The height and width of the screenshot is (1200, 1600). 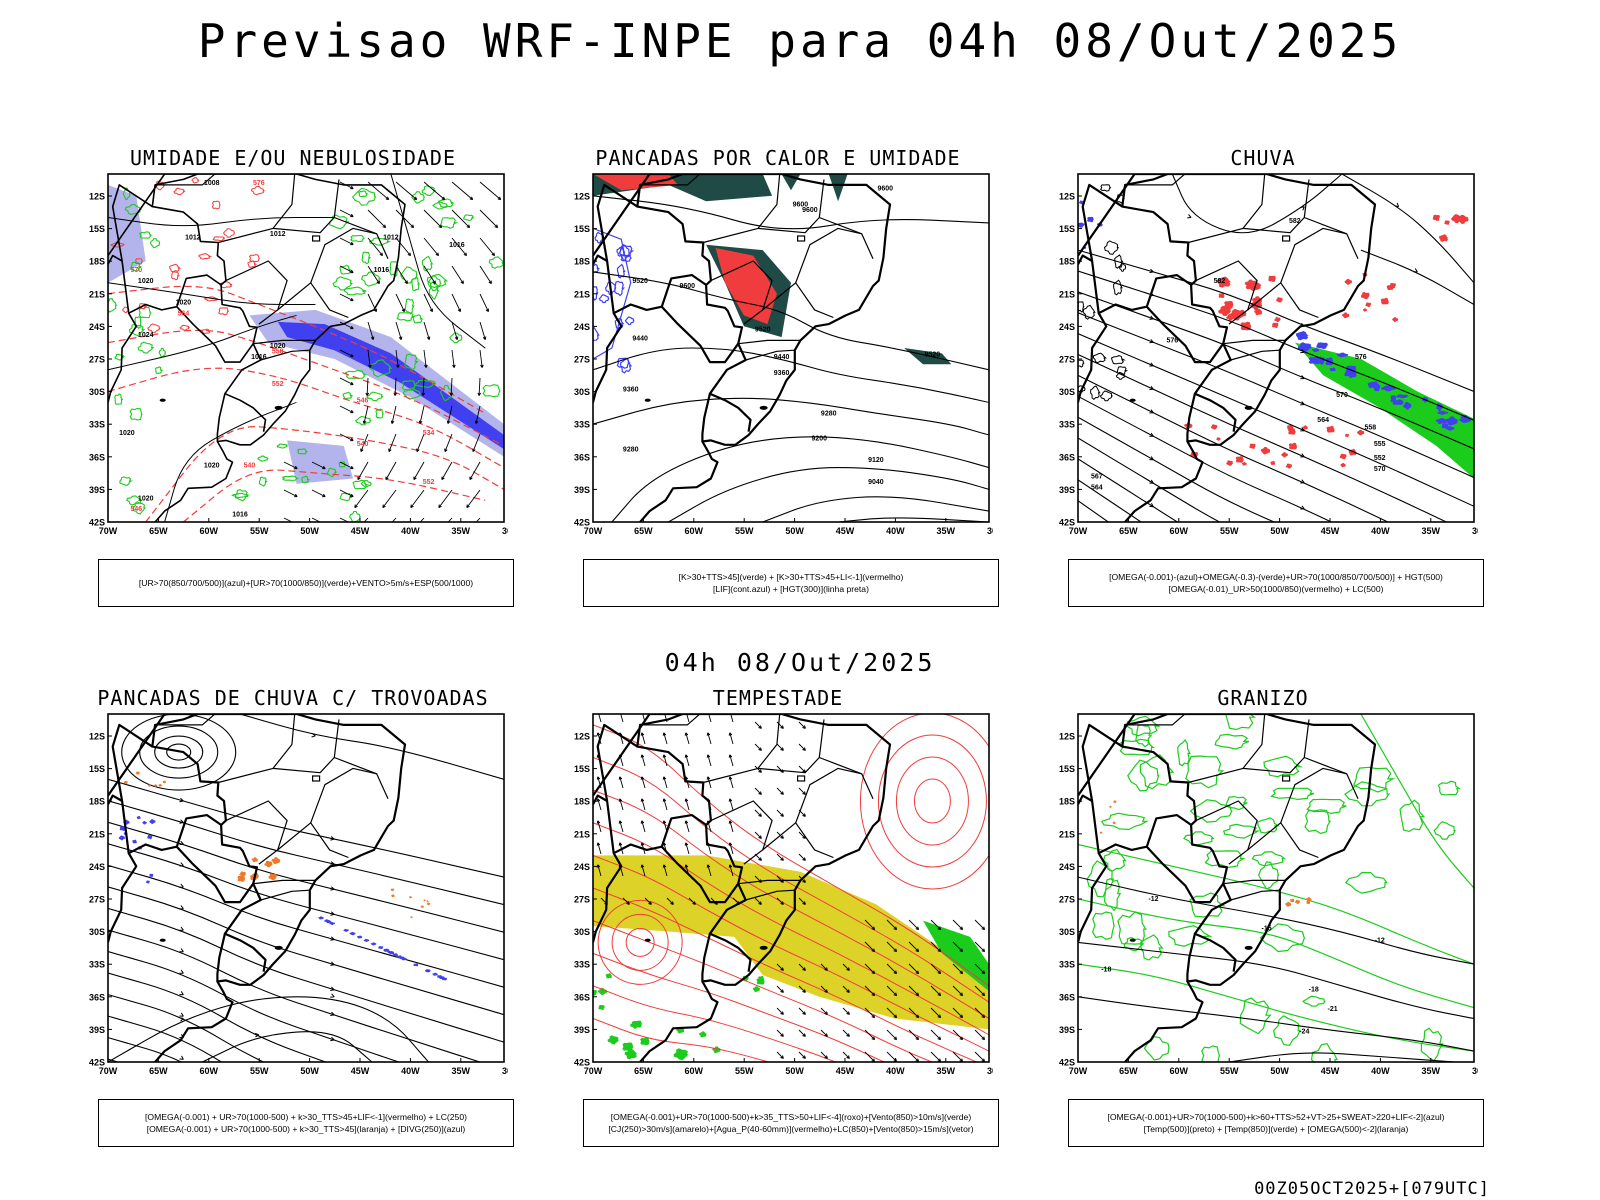 I want to click on heavy-rain-area, so click(x=1444, y=238).